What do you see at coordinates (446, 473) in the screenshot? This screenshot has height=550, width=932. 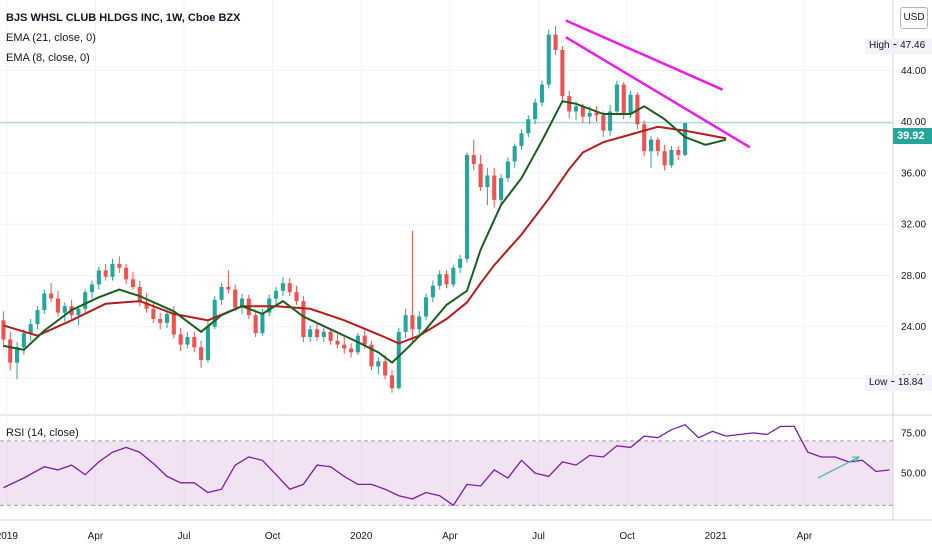 I see `rsi-band-fill` at bounding box center [446, 473].